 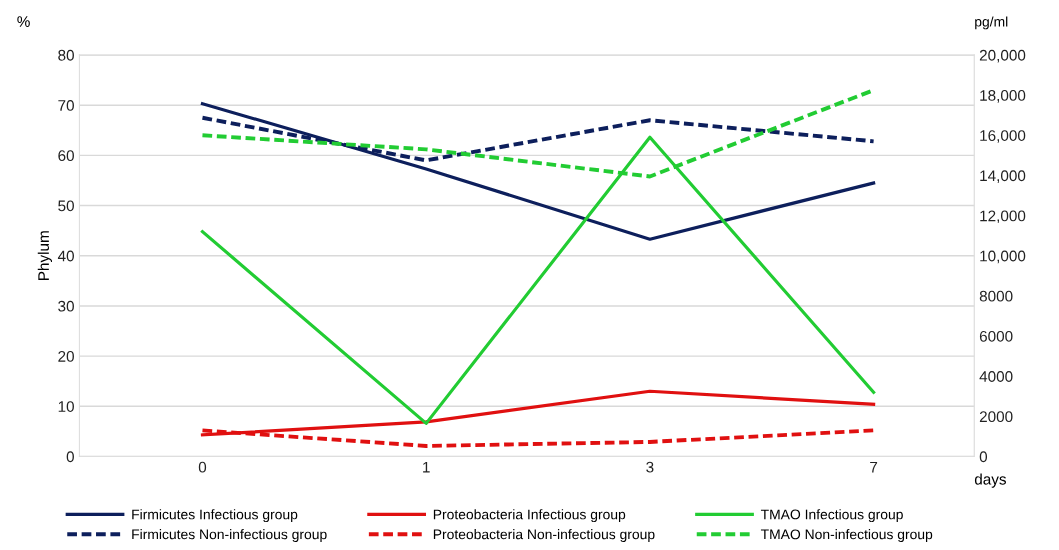 What do you see at coordinates (66, 105) in the screenshot?
I see `y-tick-label: 70` at bounding box center [66, 105].